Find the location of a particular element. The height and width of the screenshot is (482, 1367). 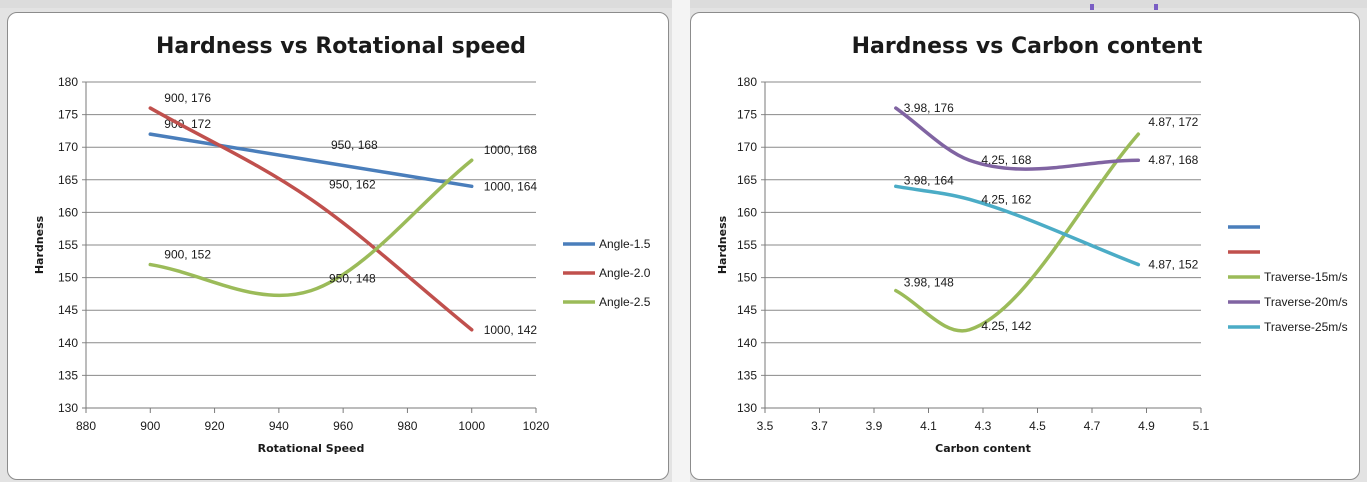

x-tick-label: 920 is located at coordinates (215, 426).